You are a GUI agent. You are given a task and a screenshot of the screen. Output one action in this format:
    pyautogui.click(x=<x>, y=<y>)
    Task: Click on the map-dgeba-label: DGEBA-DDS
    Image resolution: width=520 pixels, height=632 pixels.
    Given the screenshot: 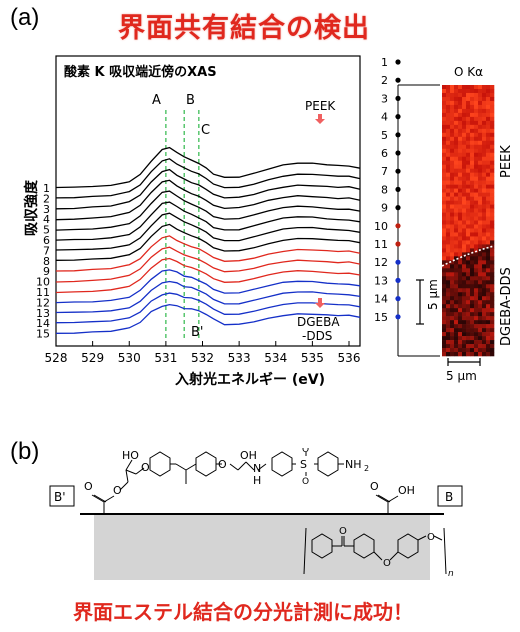 What is the action you would take?
    pyautogui.click(x=506, y=306)
    